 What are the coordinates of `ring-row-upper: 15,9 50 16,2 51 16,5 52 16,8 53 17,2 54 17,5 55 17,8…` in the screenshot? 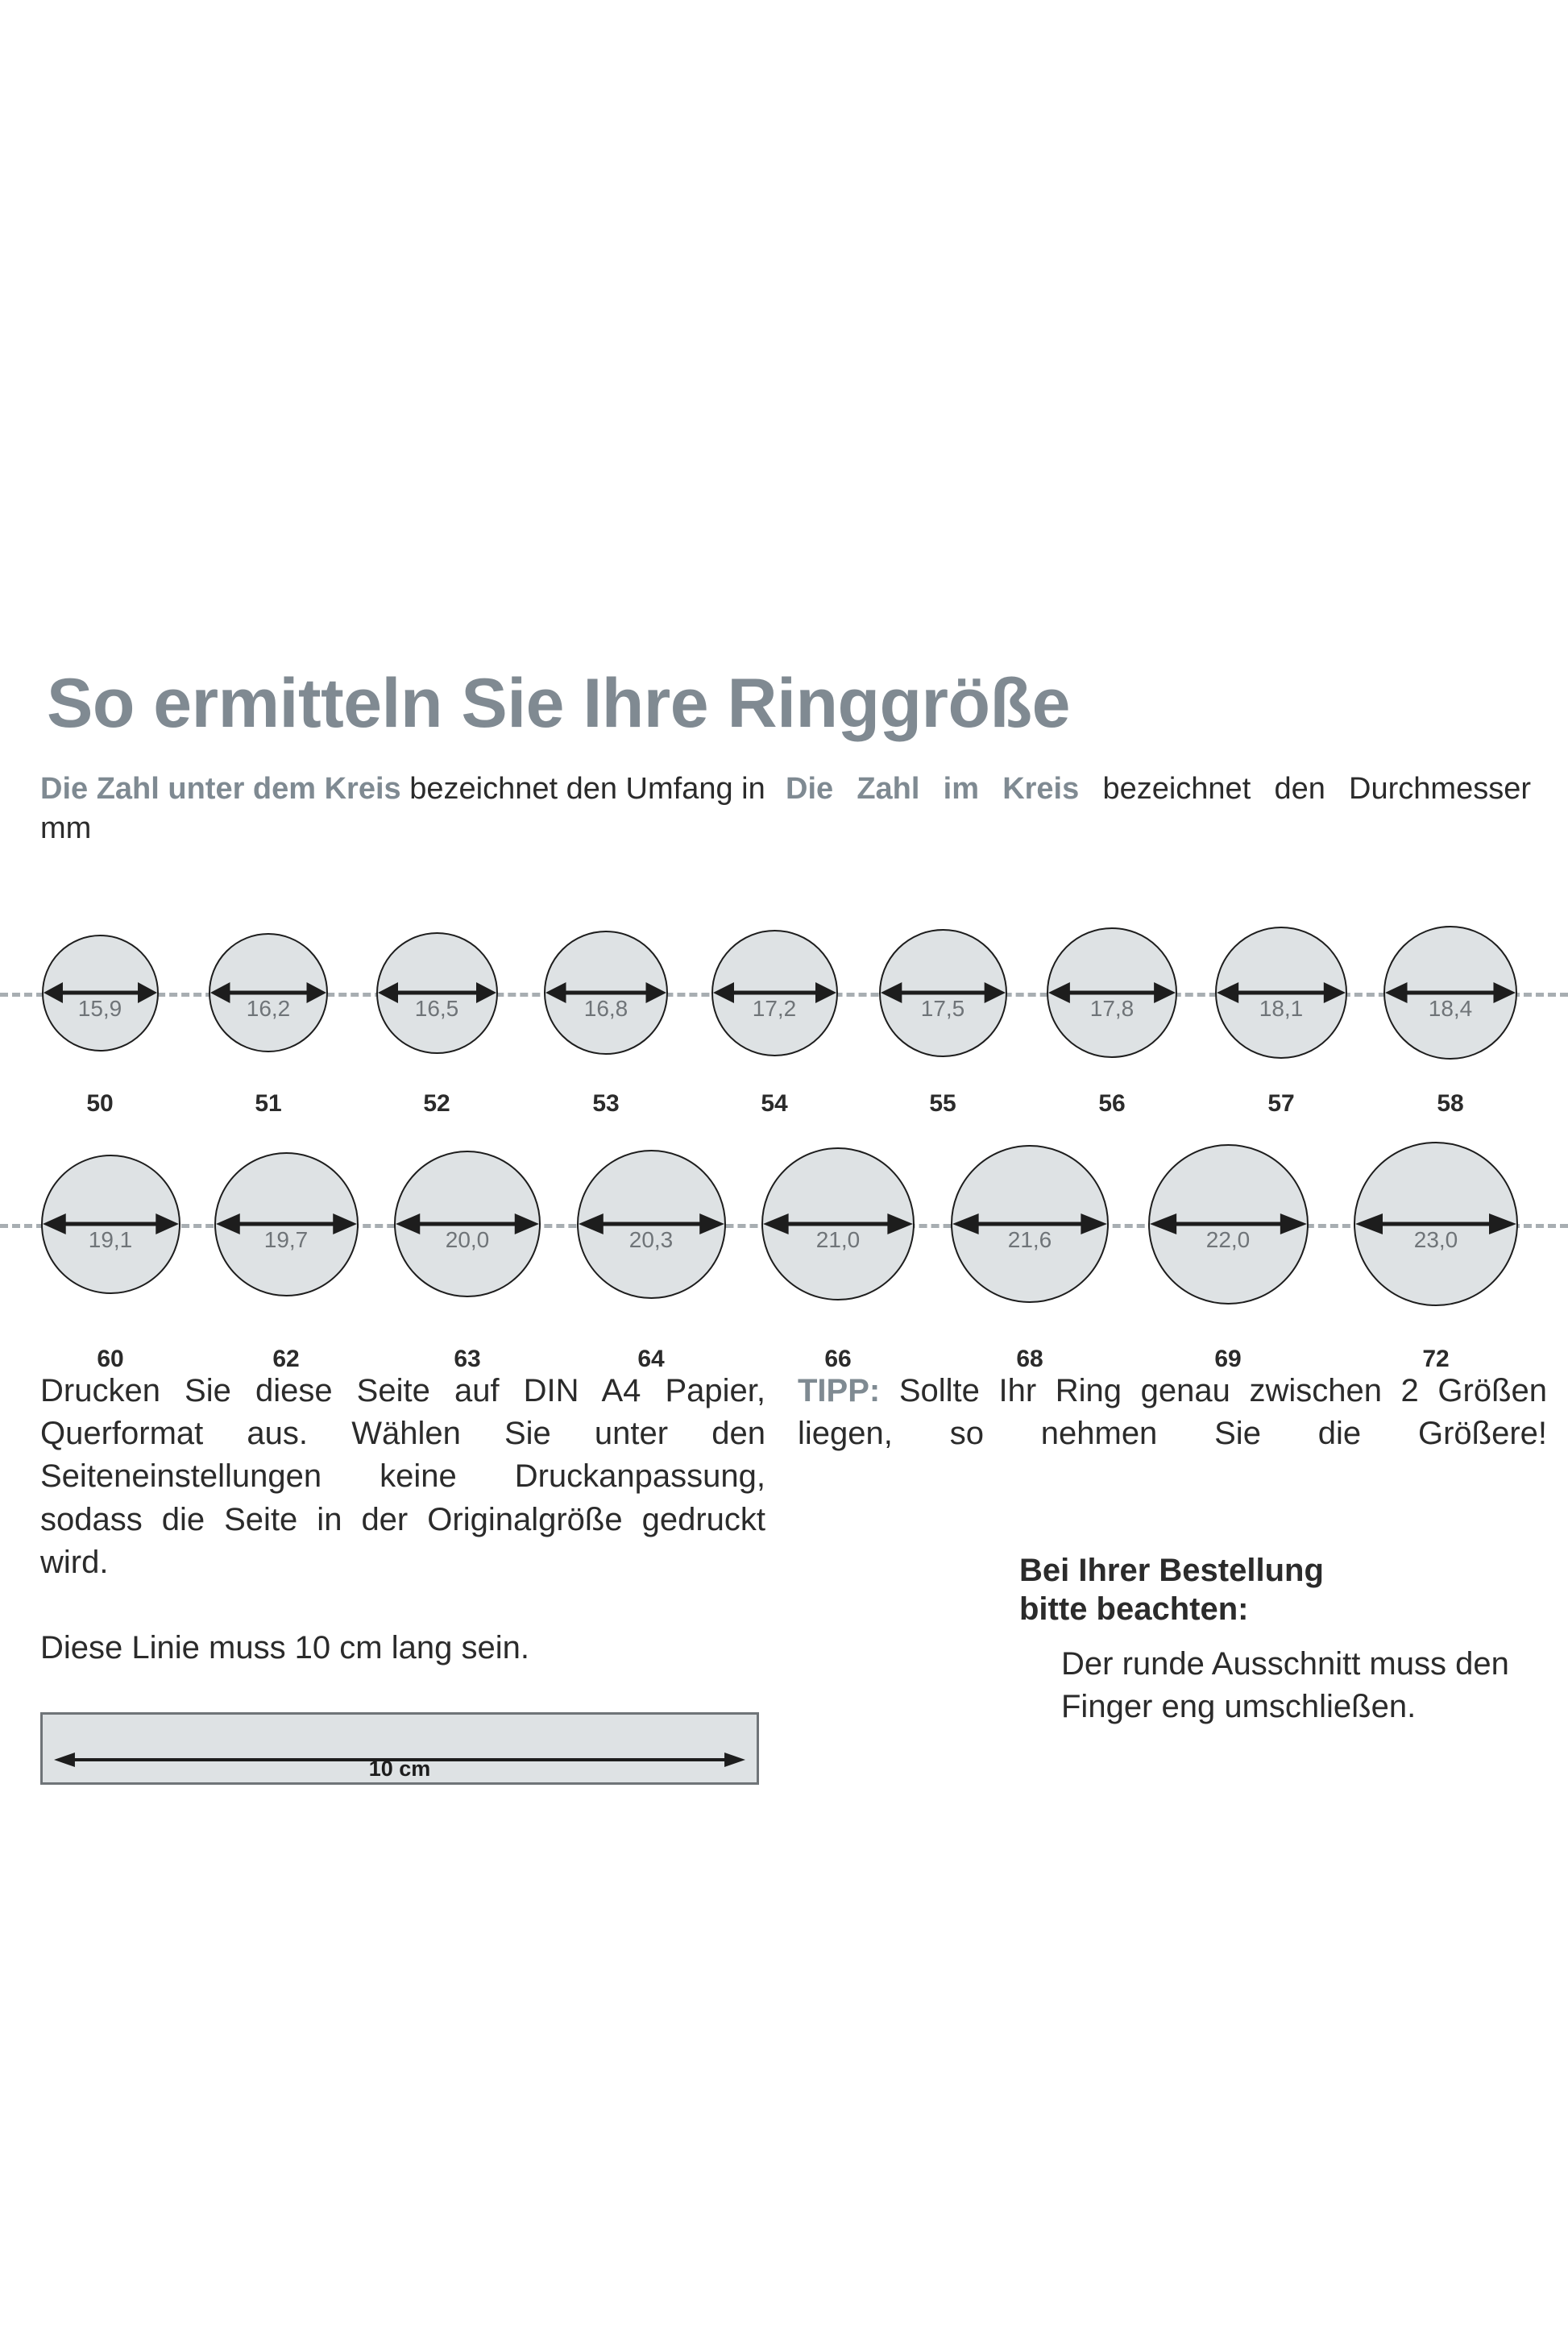 It's located at (784, 1023).